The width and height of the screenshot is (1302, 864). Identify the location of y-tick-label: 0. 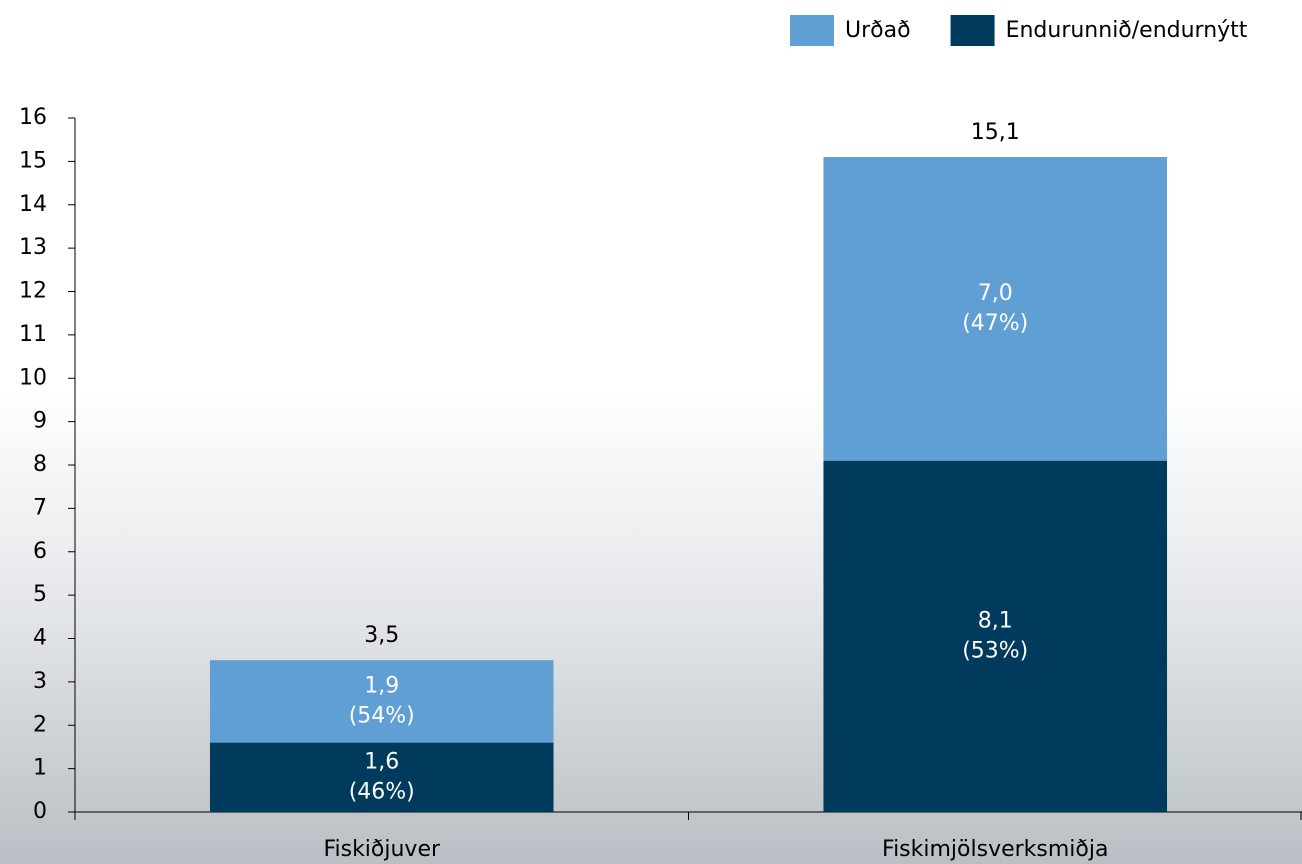
(40, 811).